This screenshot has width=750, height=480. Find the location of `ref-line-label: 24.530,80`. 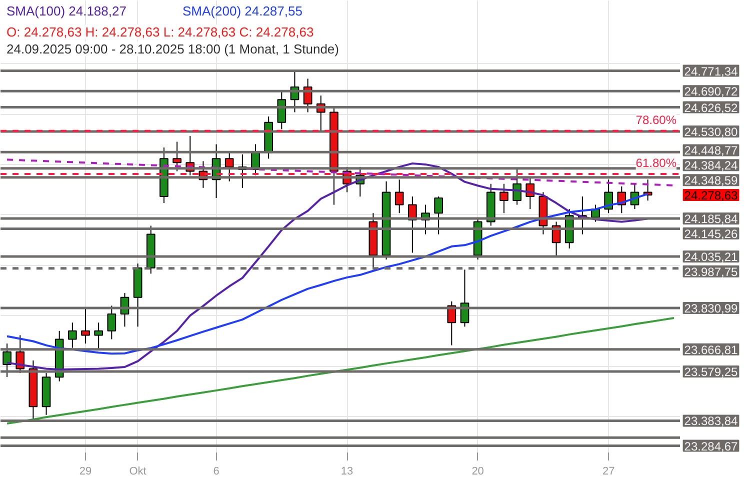

ref-line-label: 24.530,80 is located at coordinates (711, 131).